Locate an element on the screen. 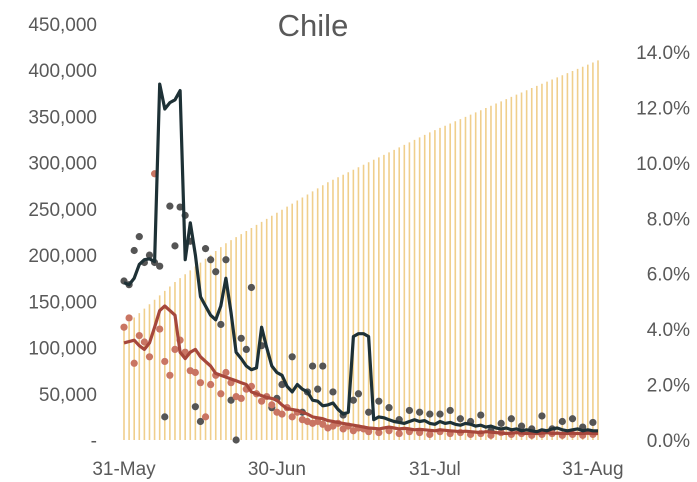 The height and width of the screenshot is (482, 697). right-tick-label: 12.0% is located at coordinates (663, 108).